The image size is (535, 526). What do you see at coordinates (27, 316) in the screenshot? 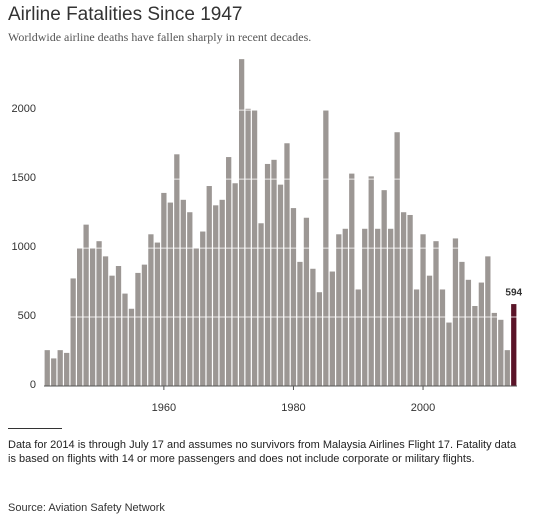
I see `y-tick-label: 500` at bounding box center [27, 316].